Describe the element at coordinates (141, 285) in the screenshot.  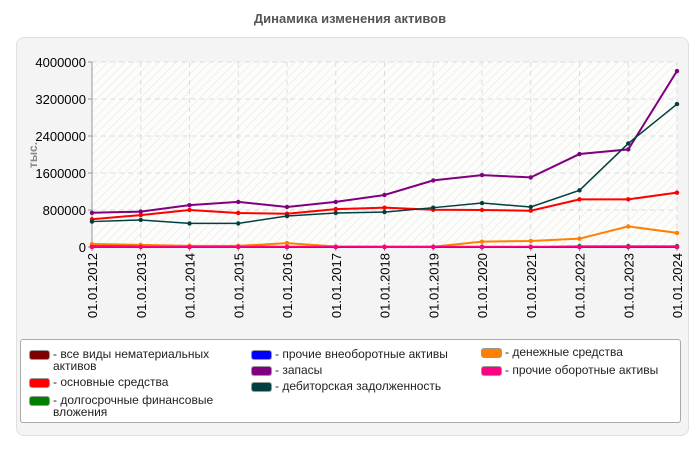
I see `x-tick-label: 01.01.2013` at that location.